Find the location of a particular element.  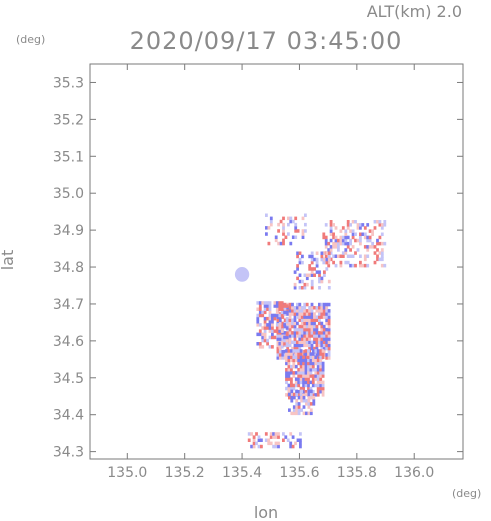

x-tick-label: 135.6 is located at coordinates (299, 473).